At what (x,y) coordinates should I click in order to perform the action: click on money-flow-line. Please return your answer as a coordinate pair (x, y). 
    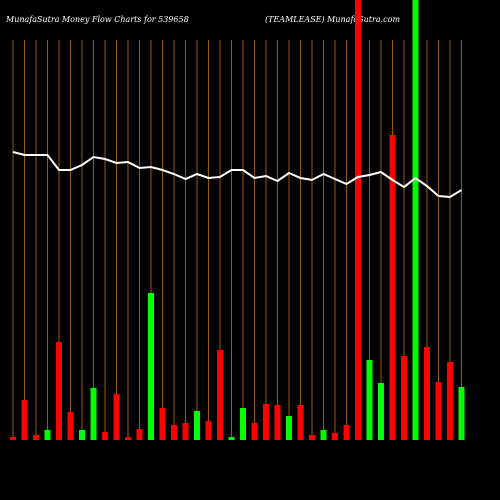
    Looking at the image, I should click on (237, 175).